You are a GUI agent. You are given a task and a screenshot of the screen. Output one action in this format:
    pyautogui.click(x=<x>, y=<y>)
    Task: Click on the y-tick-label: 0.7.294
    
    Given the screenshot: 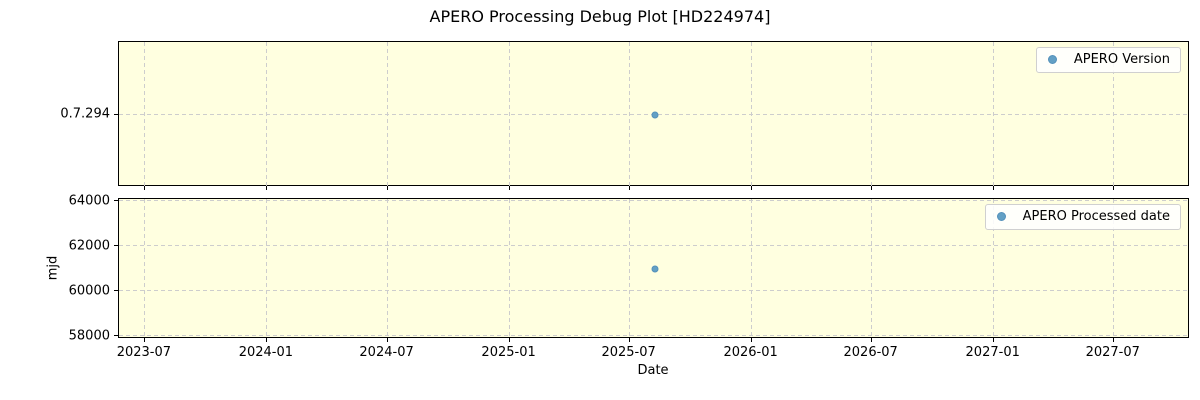 What is the action you would take?
    pyautogui.click(x=85, y=114)
    